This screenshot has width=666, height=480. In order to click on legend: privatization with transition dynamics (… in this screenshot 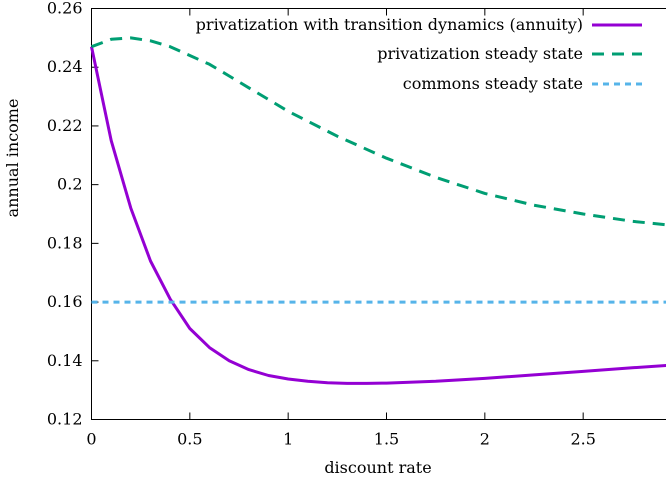, I will do `click(419, 54)`.